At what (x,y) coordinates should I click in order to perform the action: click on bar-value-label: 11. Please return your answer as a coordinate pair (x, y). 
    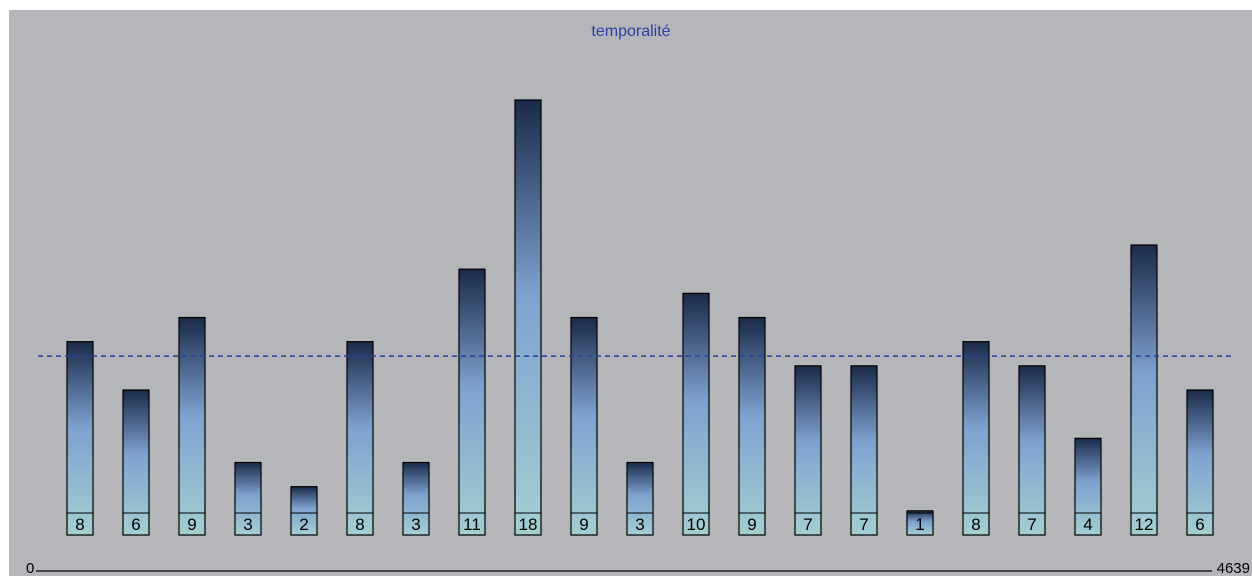
    Looking at the image, I should click on (472, 524).